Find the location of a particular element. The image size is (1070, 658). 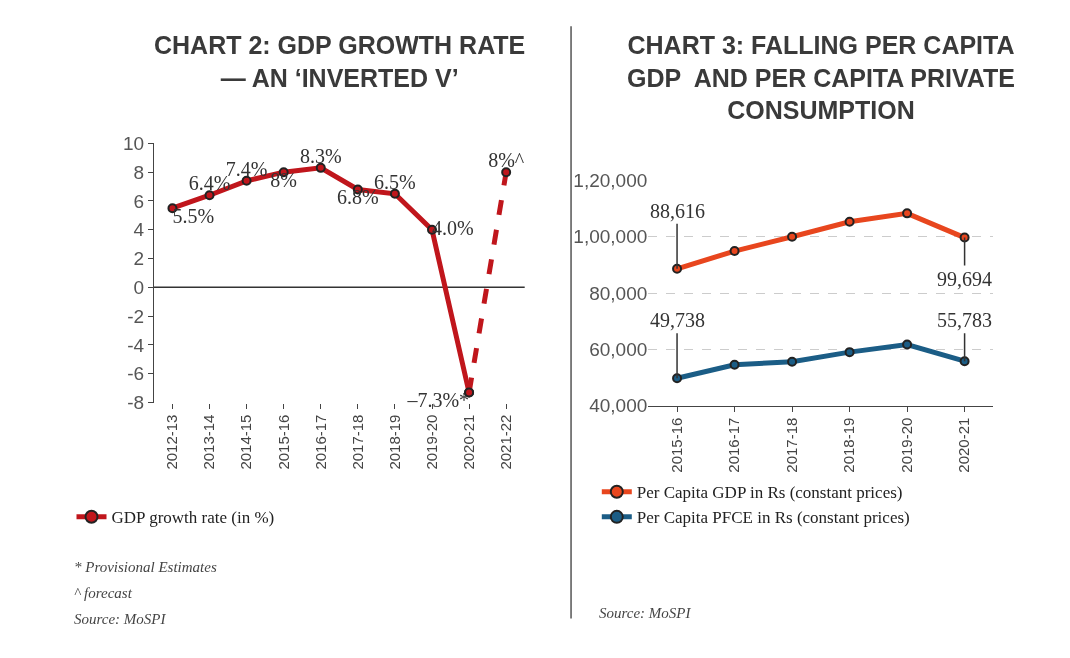

data-label: 88,616 is located at coordinates (677, 211).